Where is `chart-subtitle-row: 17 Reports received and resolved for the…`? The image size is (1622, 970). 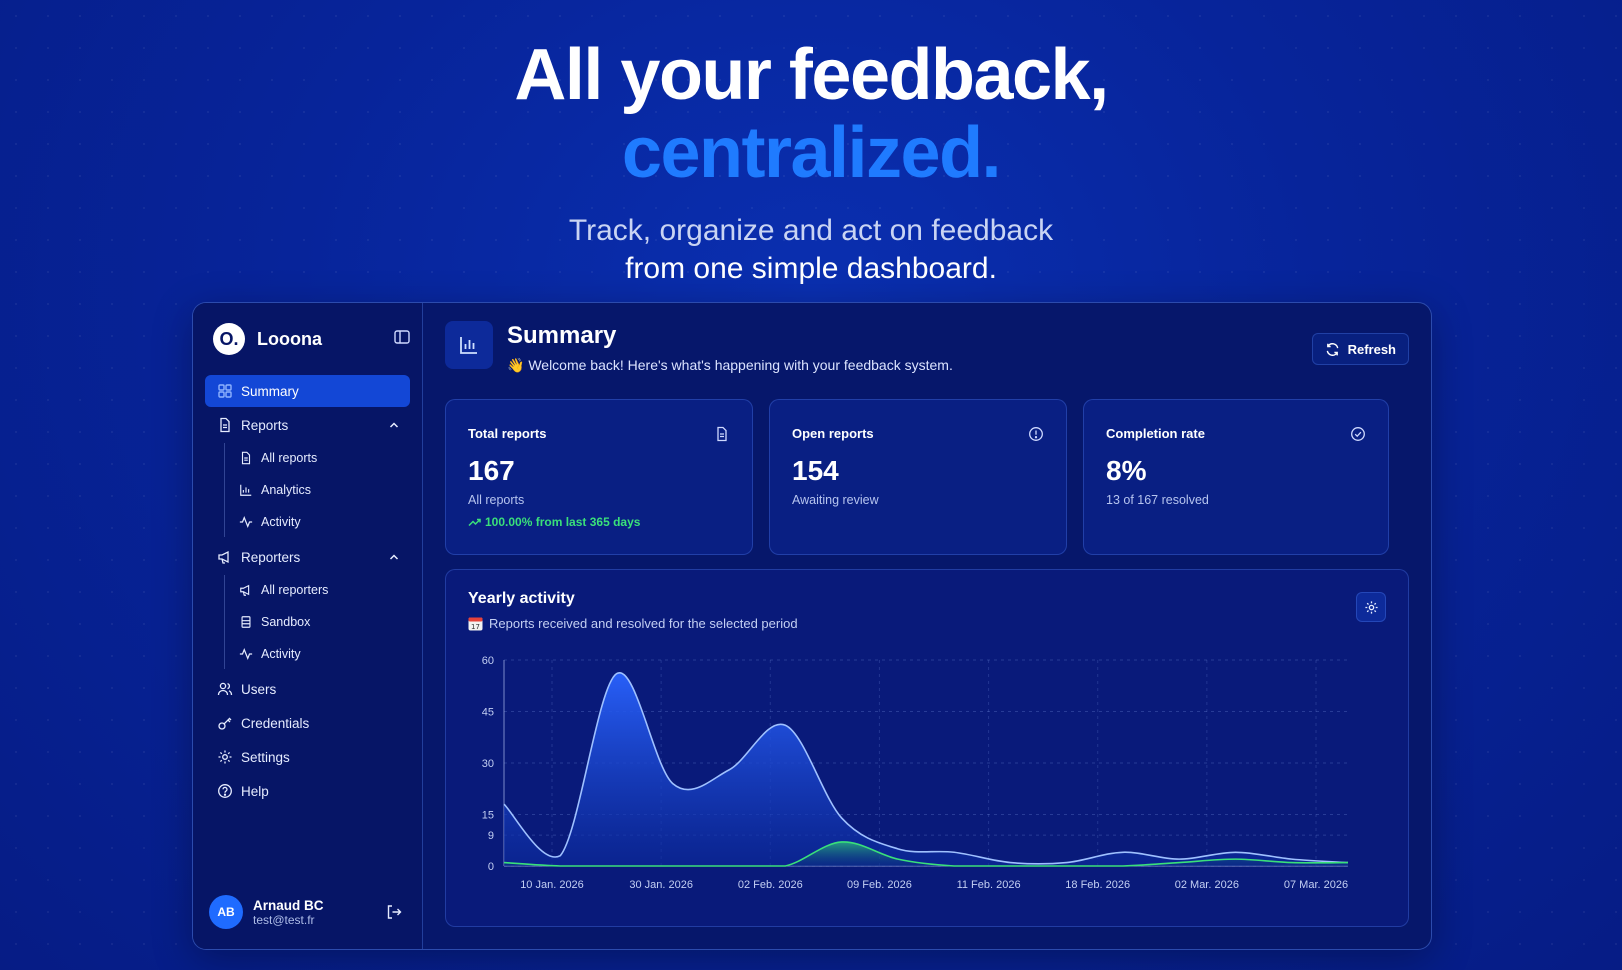
chart-subtitle-row: 17 Reports received and resolved for the… is located at coordinates (927, 623).